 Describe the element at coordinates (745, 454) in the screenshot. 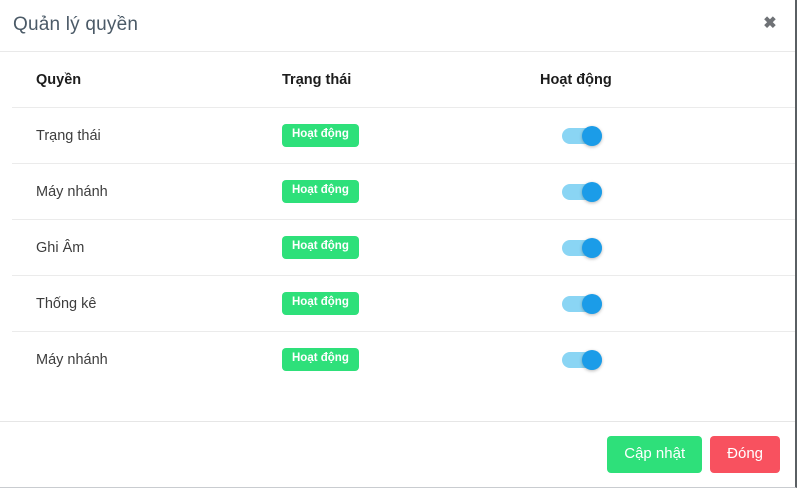

I see `close-button: Đóng` at that location.